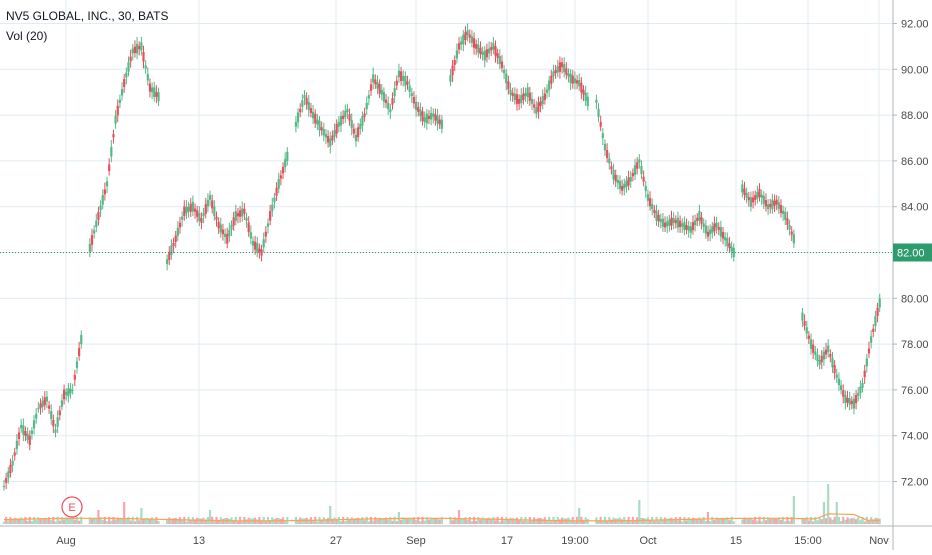 The width and height of the screenshot is (932, 555). Describe the element at coordinates (441, 504) in the screenshot. I see `volume-pane` at that location.